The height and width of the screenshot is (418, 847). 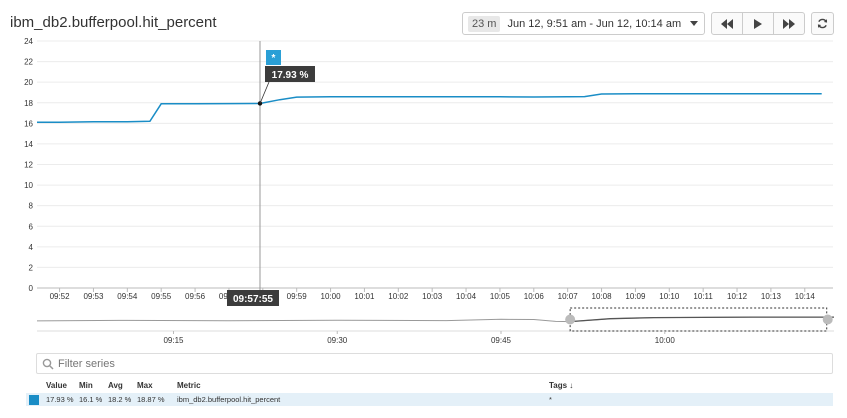 What do you see at coordinates (669, 296) in the screenshot?
I see `x-tick-label: 10:10` at bounding box center [669, 296].